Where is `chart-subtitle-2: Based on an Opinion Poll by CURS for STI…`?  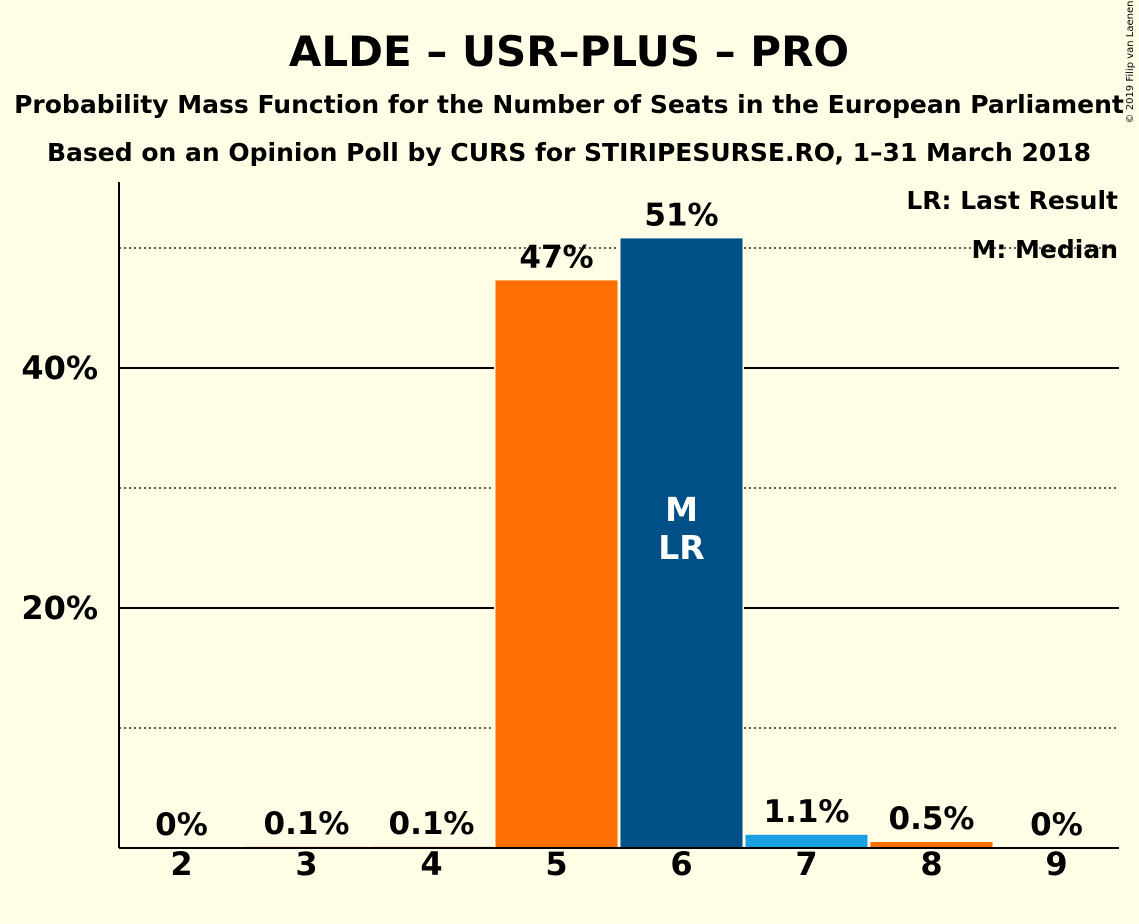
chart-subtitle-2: Based on an Opinion Poll by CURS for STI… is located at coordinates (569, 152).